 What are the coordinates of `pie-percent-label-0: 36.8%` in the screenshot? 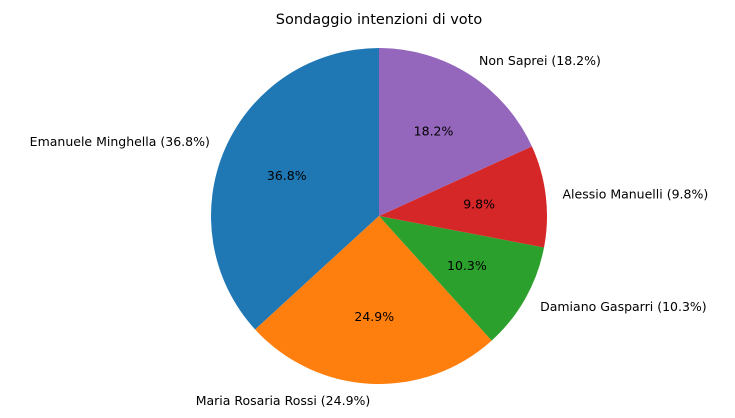 It's located at (287, 175).